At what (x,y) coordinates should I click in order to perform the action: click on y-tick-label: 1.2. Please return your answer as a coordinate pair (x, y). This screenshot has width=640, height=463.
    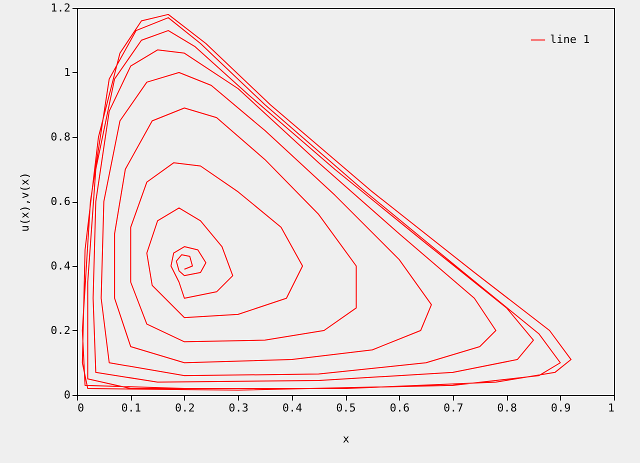
    Looking at the image, I should click on (60, 8).